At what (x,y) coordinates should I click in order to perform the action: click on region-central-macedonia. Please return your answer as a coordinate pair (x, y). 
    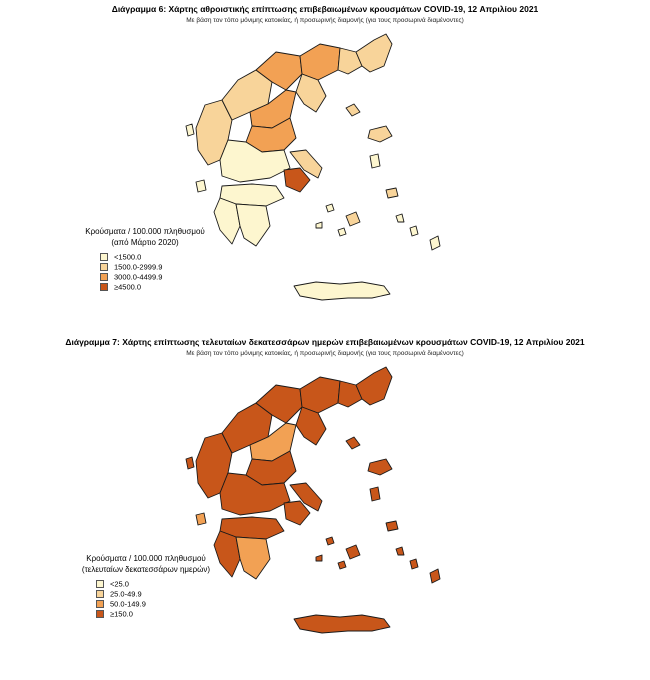
    Looking at the image, I should click on (320, 395).